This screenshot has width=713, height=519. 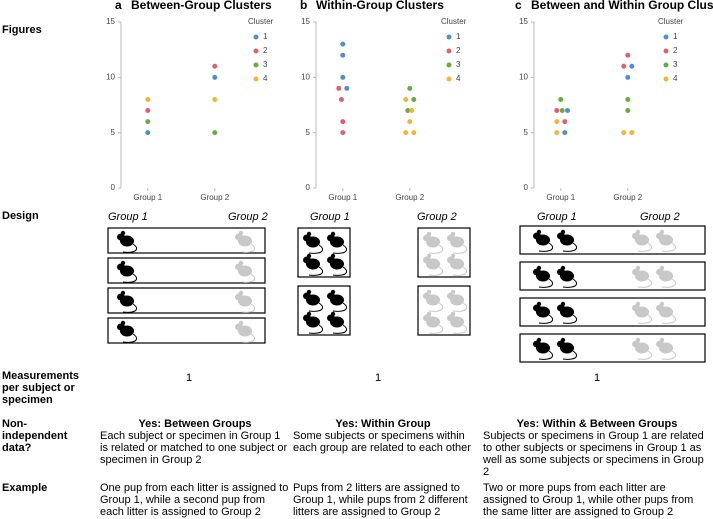 What do you see at coordinates (523, 76) in the screenshot?
I see `y-tick-label: 10` at bounding box center [523, 76].